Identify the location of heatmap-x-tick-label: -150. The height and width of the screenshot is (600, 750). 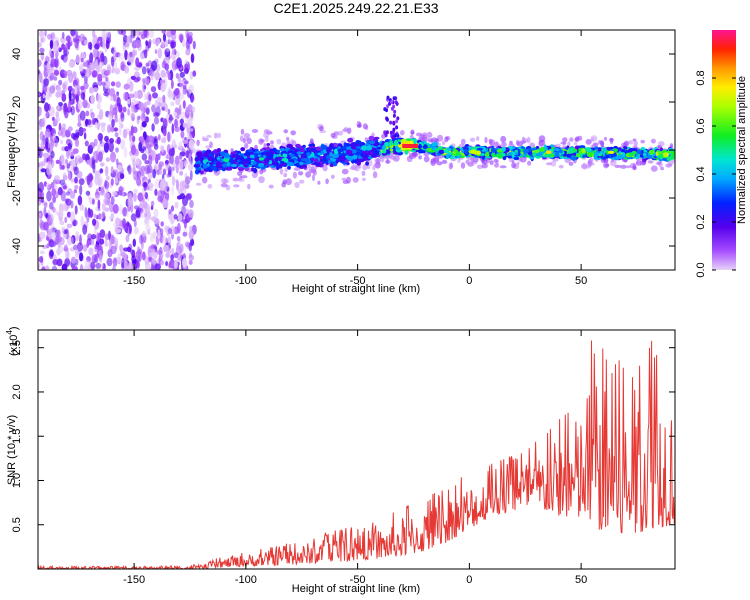
(134, 281).